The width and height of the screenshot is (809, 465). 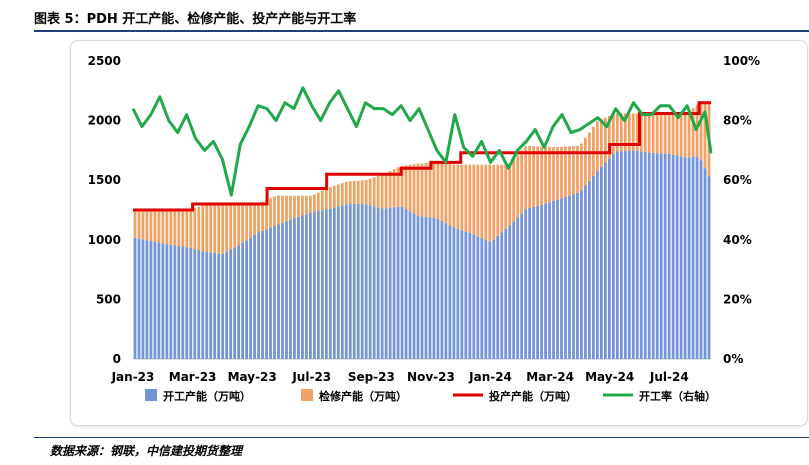 I want to click on y-right-tick-label: 20%, so click(x=737, y=299).